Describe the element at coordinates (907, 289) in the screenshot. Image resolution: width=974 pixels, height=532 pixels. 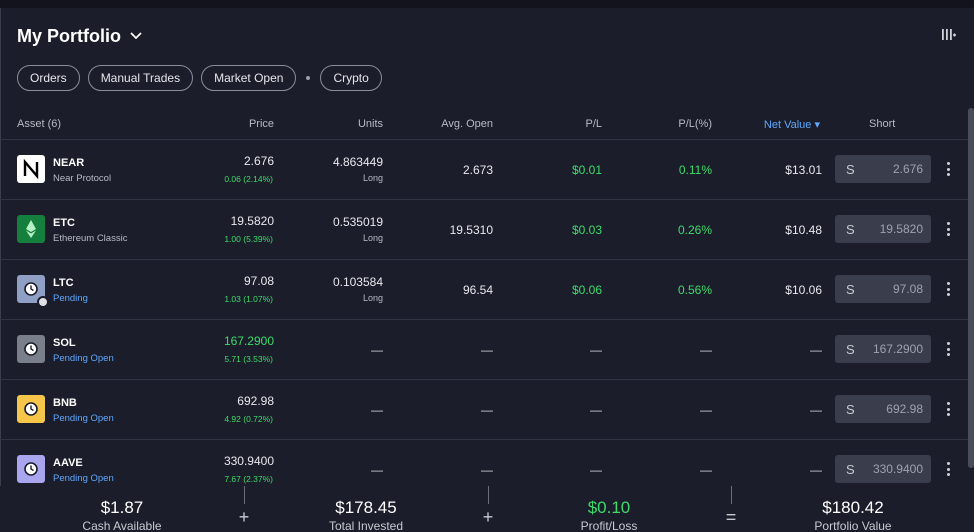
I see `short-price: 97.08` at that location.